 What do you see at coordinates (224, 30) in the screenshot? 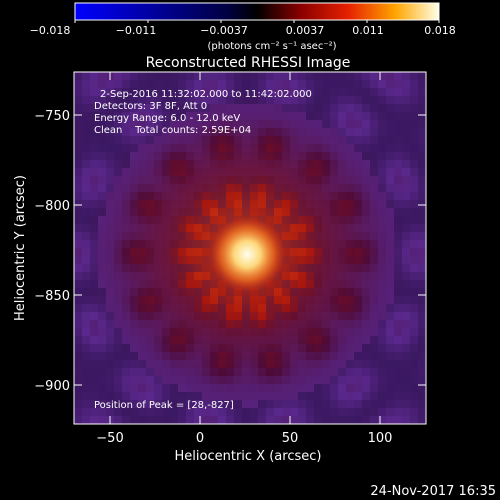
I see `colorbar-tick-label: −0.0037` at bounding box center [224, 30].